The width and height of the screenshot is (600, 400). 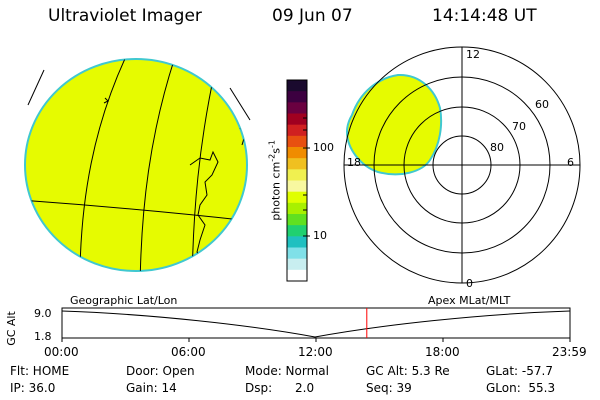 I want to click on ip-status: IP: 36.0, so click(x=33, y=388).